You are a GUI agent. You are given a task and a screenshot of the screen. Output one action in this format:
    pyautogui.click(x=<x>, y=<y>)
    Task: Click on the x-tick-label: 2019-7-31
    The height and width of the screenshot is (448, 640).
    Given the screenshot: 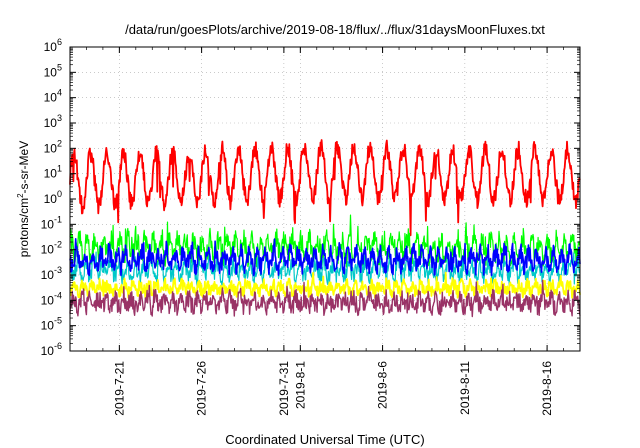 What is the action you would take?
    pyautogui.click(x=284, y=388)
    